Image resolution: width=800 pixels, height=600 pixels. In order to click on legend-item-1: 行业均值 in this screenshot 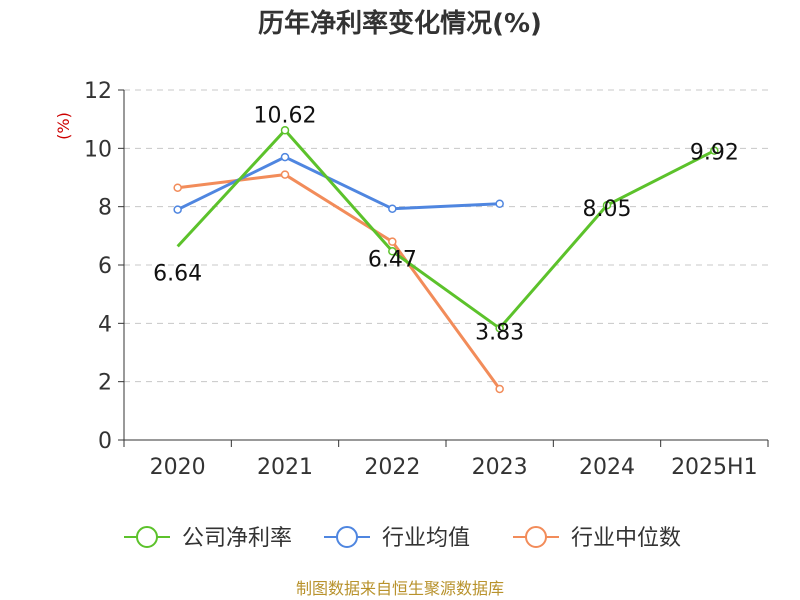, I will do `click(397, 538)`.